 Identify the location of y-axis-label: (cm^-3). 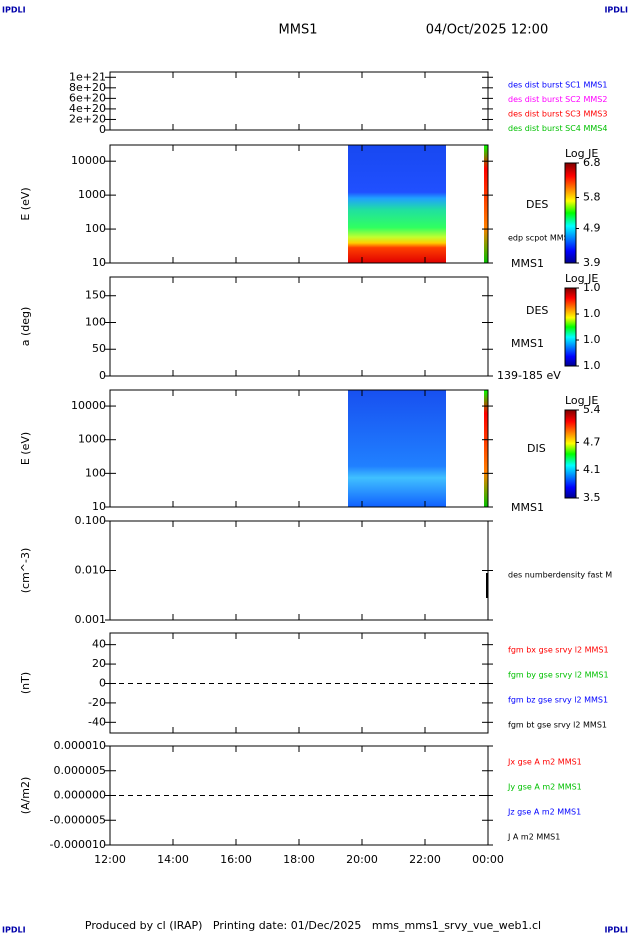
(25, 571).